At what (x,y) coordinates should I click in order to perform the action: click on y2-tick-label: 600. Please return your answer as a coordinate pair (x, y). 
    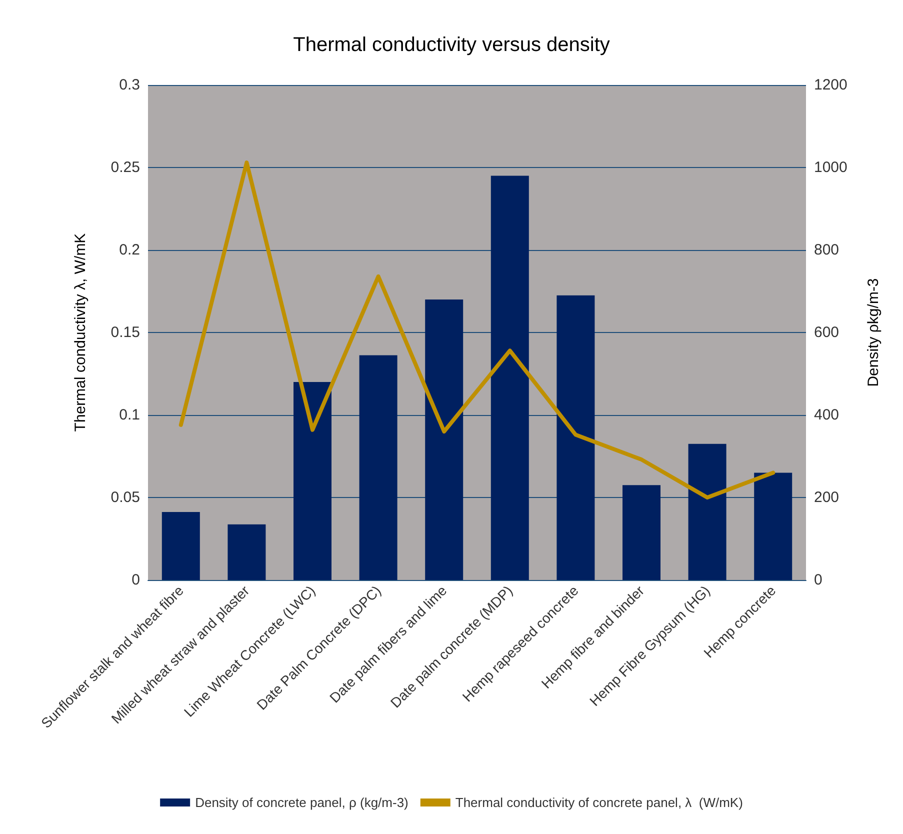
    Looking at the image, I should click on (827, 332).